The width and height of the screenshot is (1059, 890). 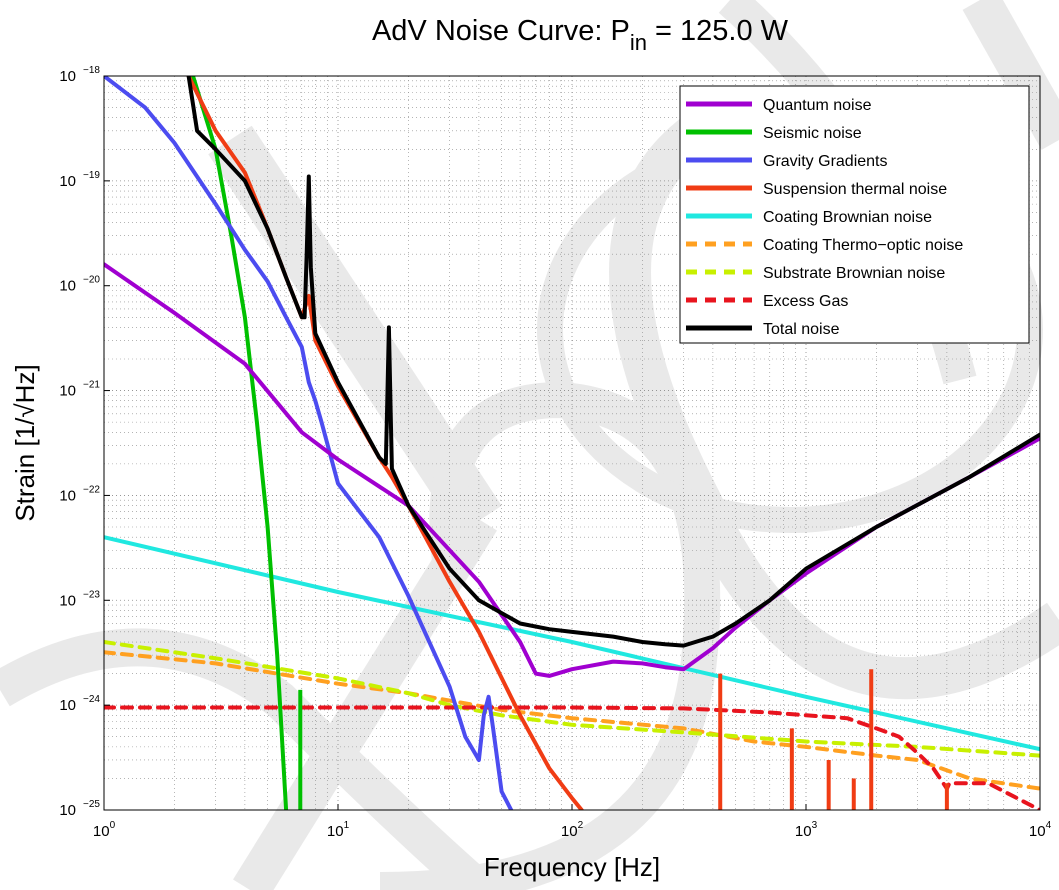 I want to click on y-axis-label: Strain [1/√Hz], so click(x=25, y=442).